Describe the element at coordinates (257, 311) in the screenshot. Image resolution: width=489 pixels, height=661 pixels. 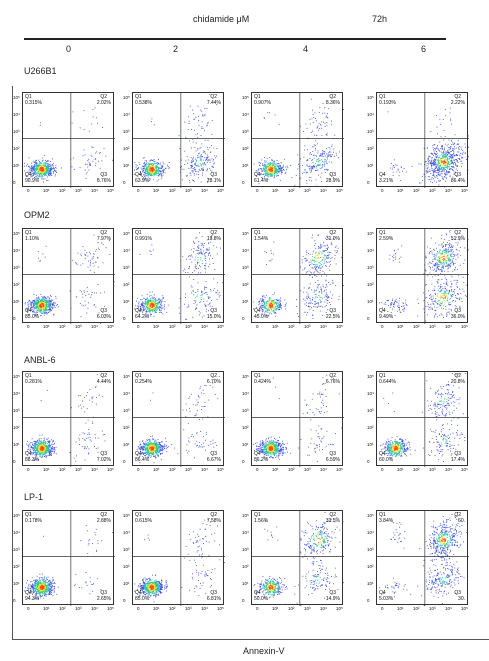
I see `quadrant-q4-name: Q4` at that location.